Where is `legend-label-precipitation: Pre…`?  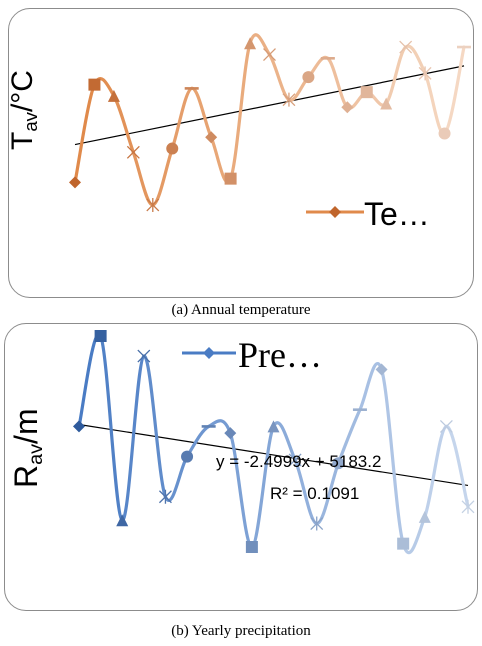 legend-label-precipitation: Pre… is located at coordinates (280, 355).